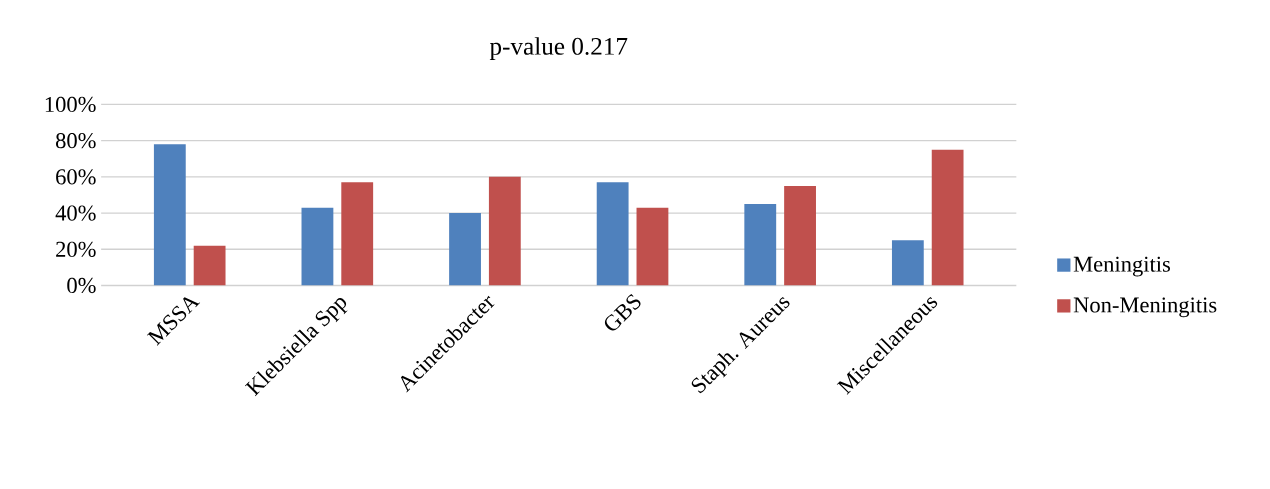 The image size is (1270, 489). Describe the element at coordinates (76, 177) in the screenshot. I see `y-tick-label: 60%` at that location.